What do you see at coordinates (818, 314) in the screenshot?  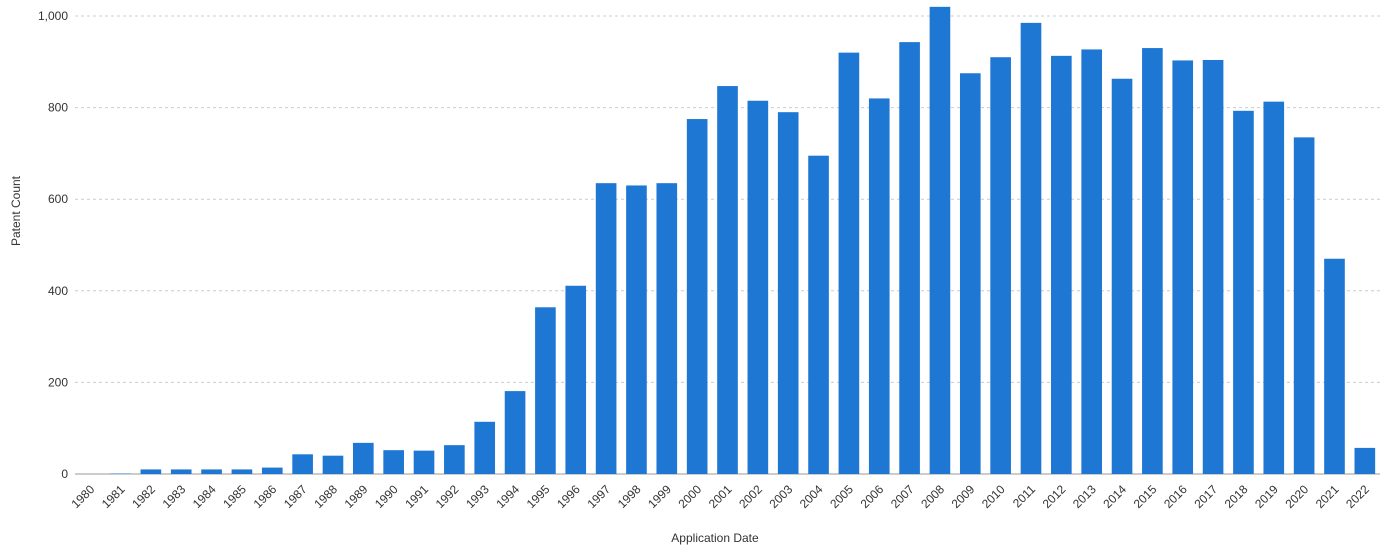 I see `bar-2004` at bounding box center [818, 314].